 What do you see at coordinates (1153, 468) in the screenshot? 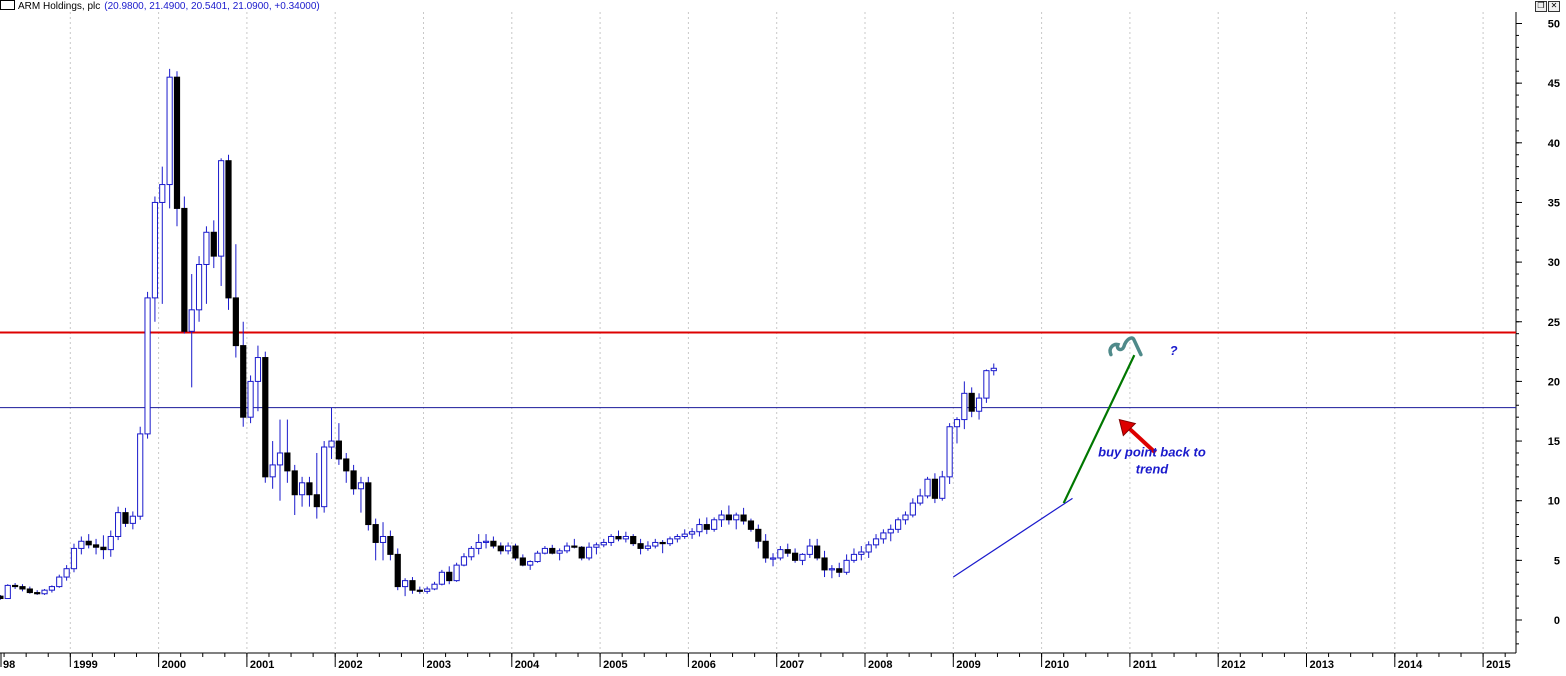
I see `annotation-buy2: trend` at bounding box center [1153, 468].